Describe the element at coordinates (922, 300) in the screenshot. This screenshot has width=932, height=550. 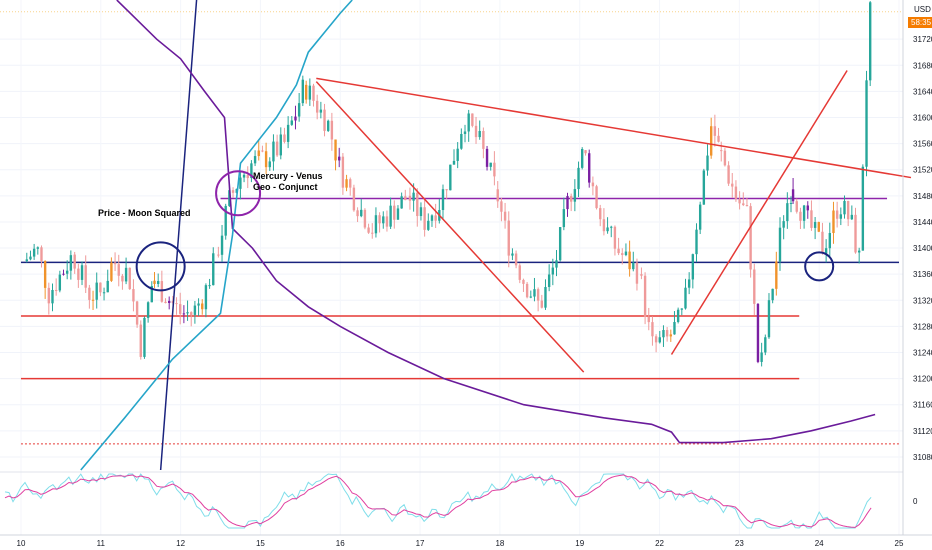
I see `price-tick-label: 31320` at that location.